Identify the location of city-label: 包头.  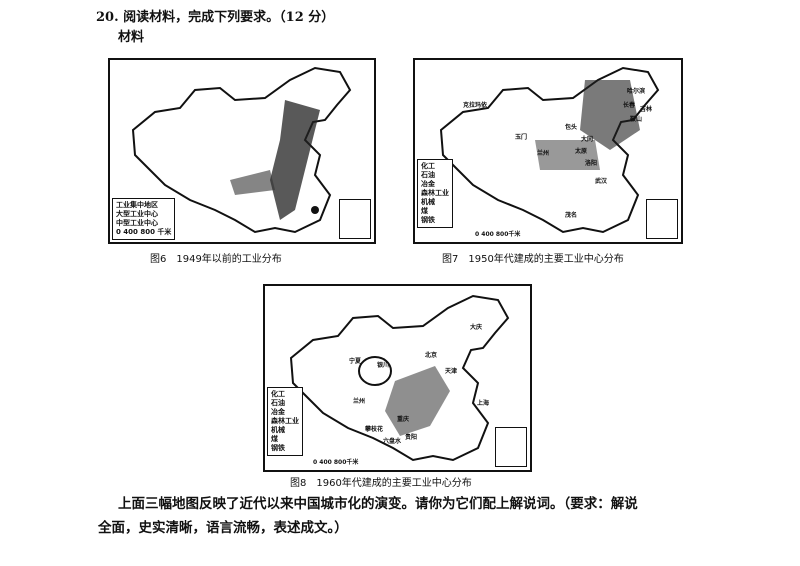
(571, 127).